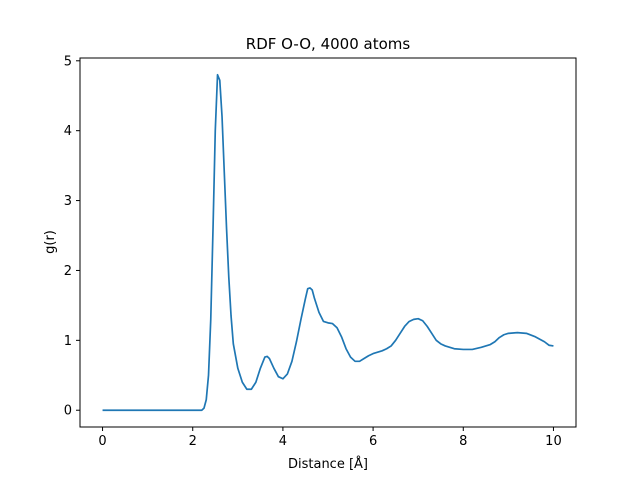 This screenshot has height=485, width=640. Describe the element at coordinates (553, 441) in the screenshot. I see `x-tick-label: 10` at that location.